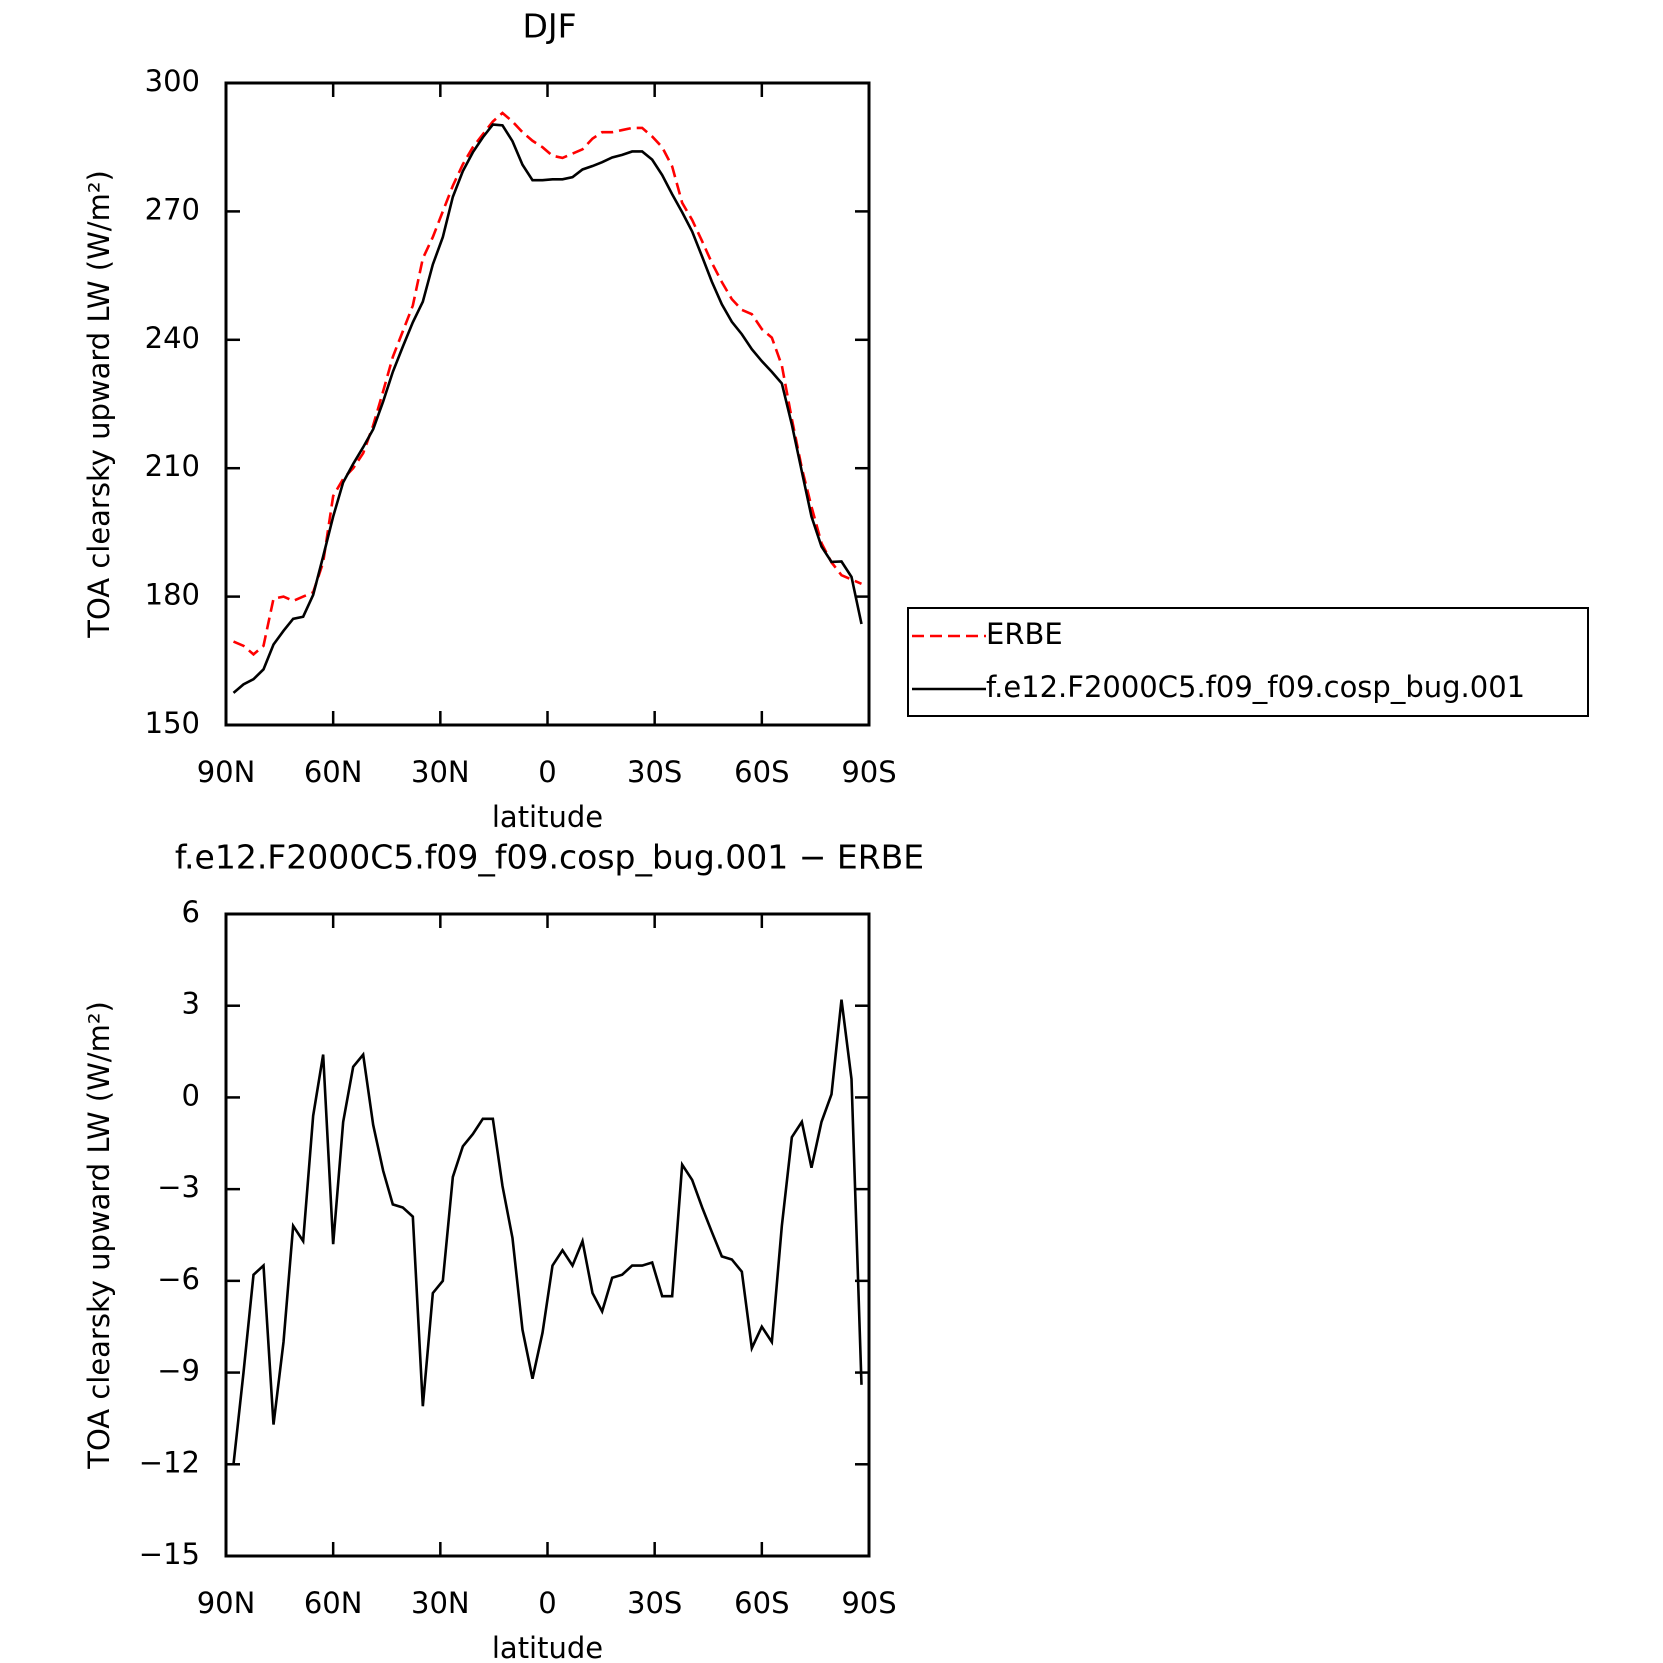 The height and width of the screenshot is (1663, 1663). I want to click on legend-box, so click(1248, 662).